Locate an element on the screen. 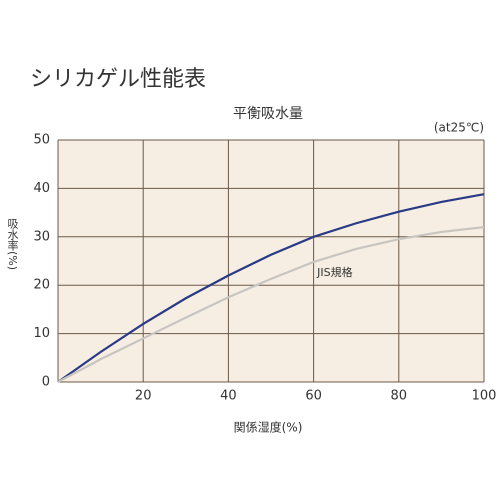 Image resolution: width=500 pixels, height=500 pixels. y-tick-label: 50 is located at coordinates (41, 140).